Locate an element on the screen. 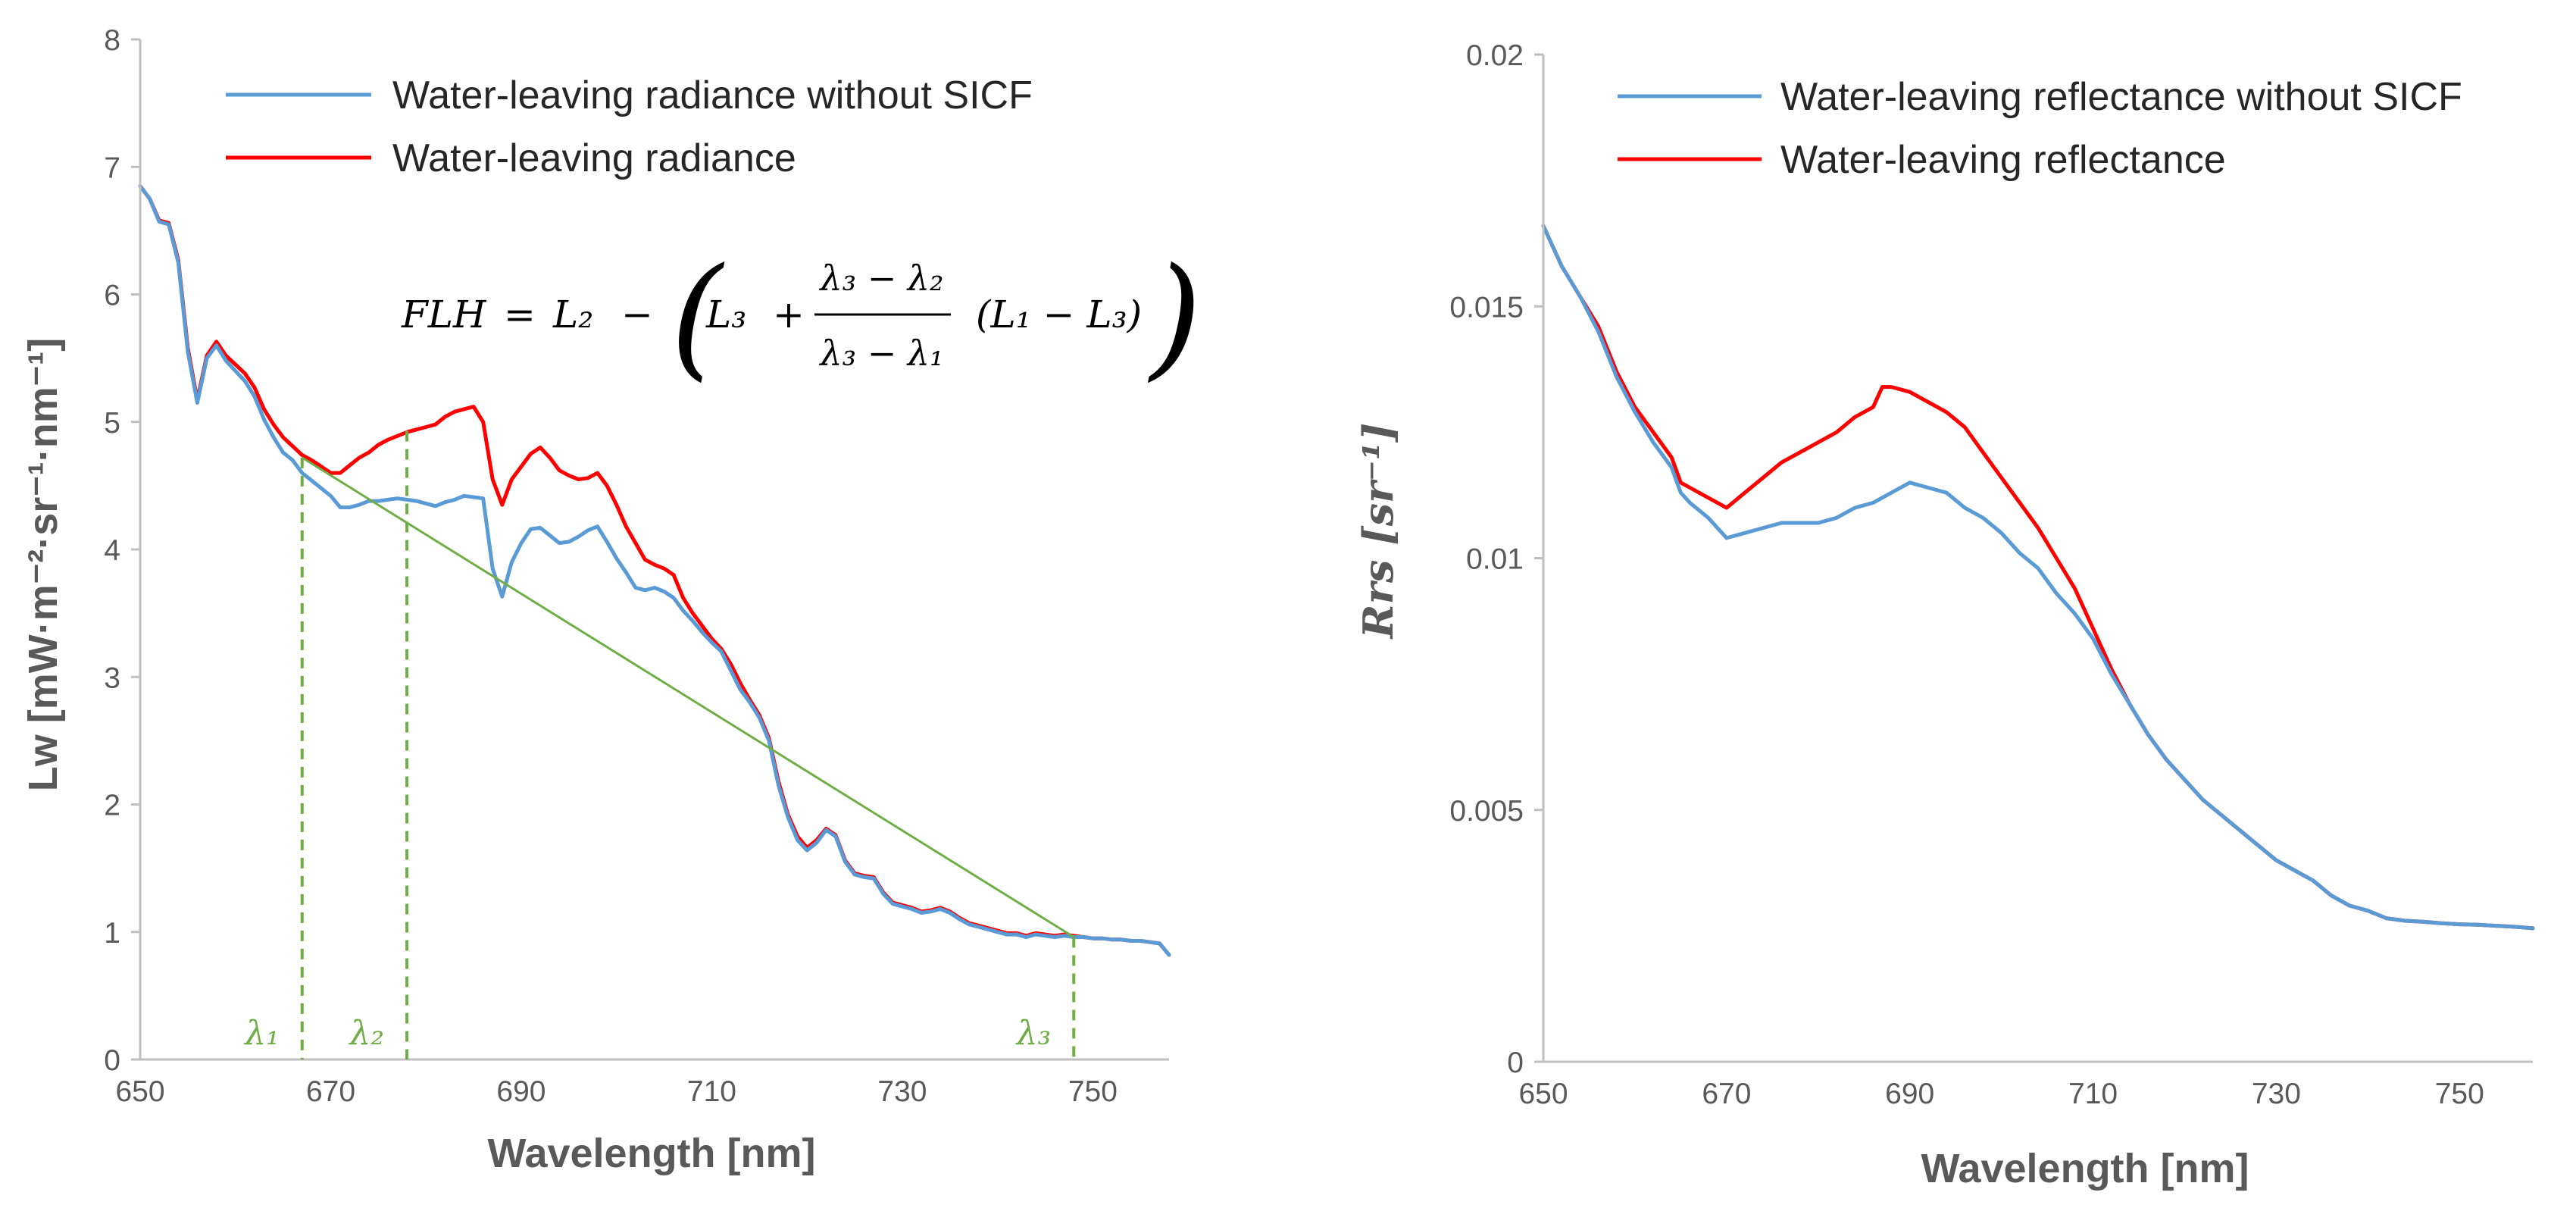 This screenshot has width=2576, height=1208. l-y-tick-label: 8 is located at coordinates (112, 40).